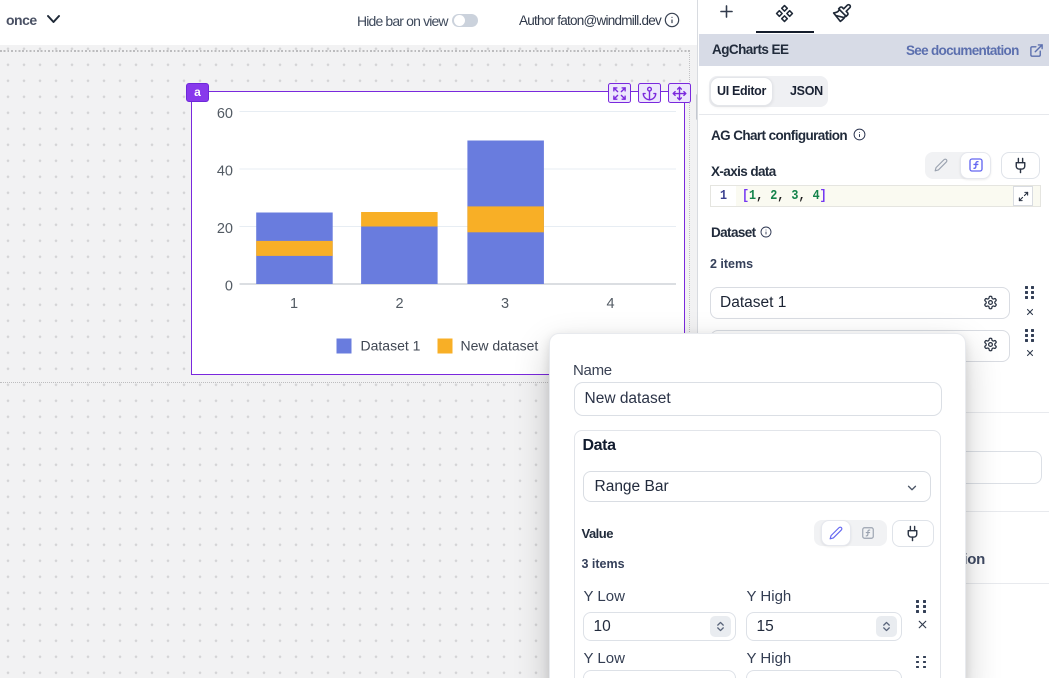 Image resolution: width=1049 pixels, height=678 pixels. What do you see at coordinates (500, 346) in the screenshot?
I see `svg-text: New dataset` at bounding box center [500, 346].